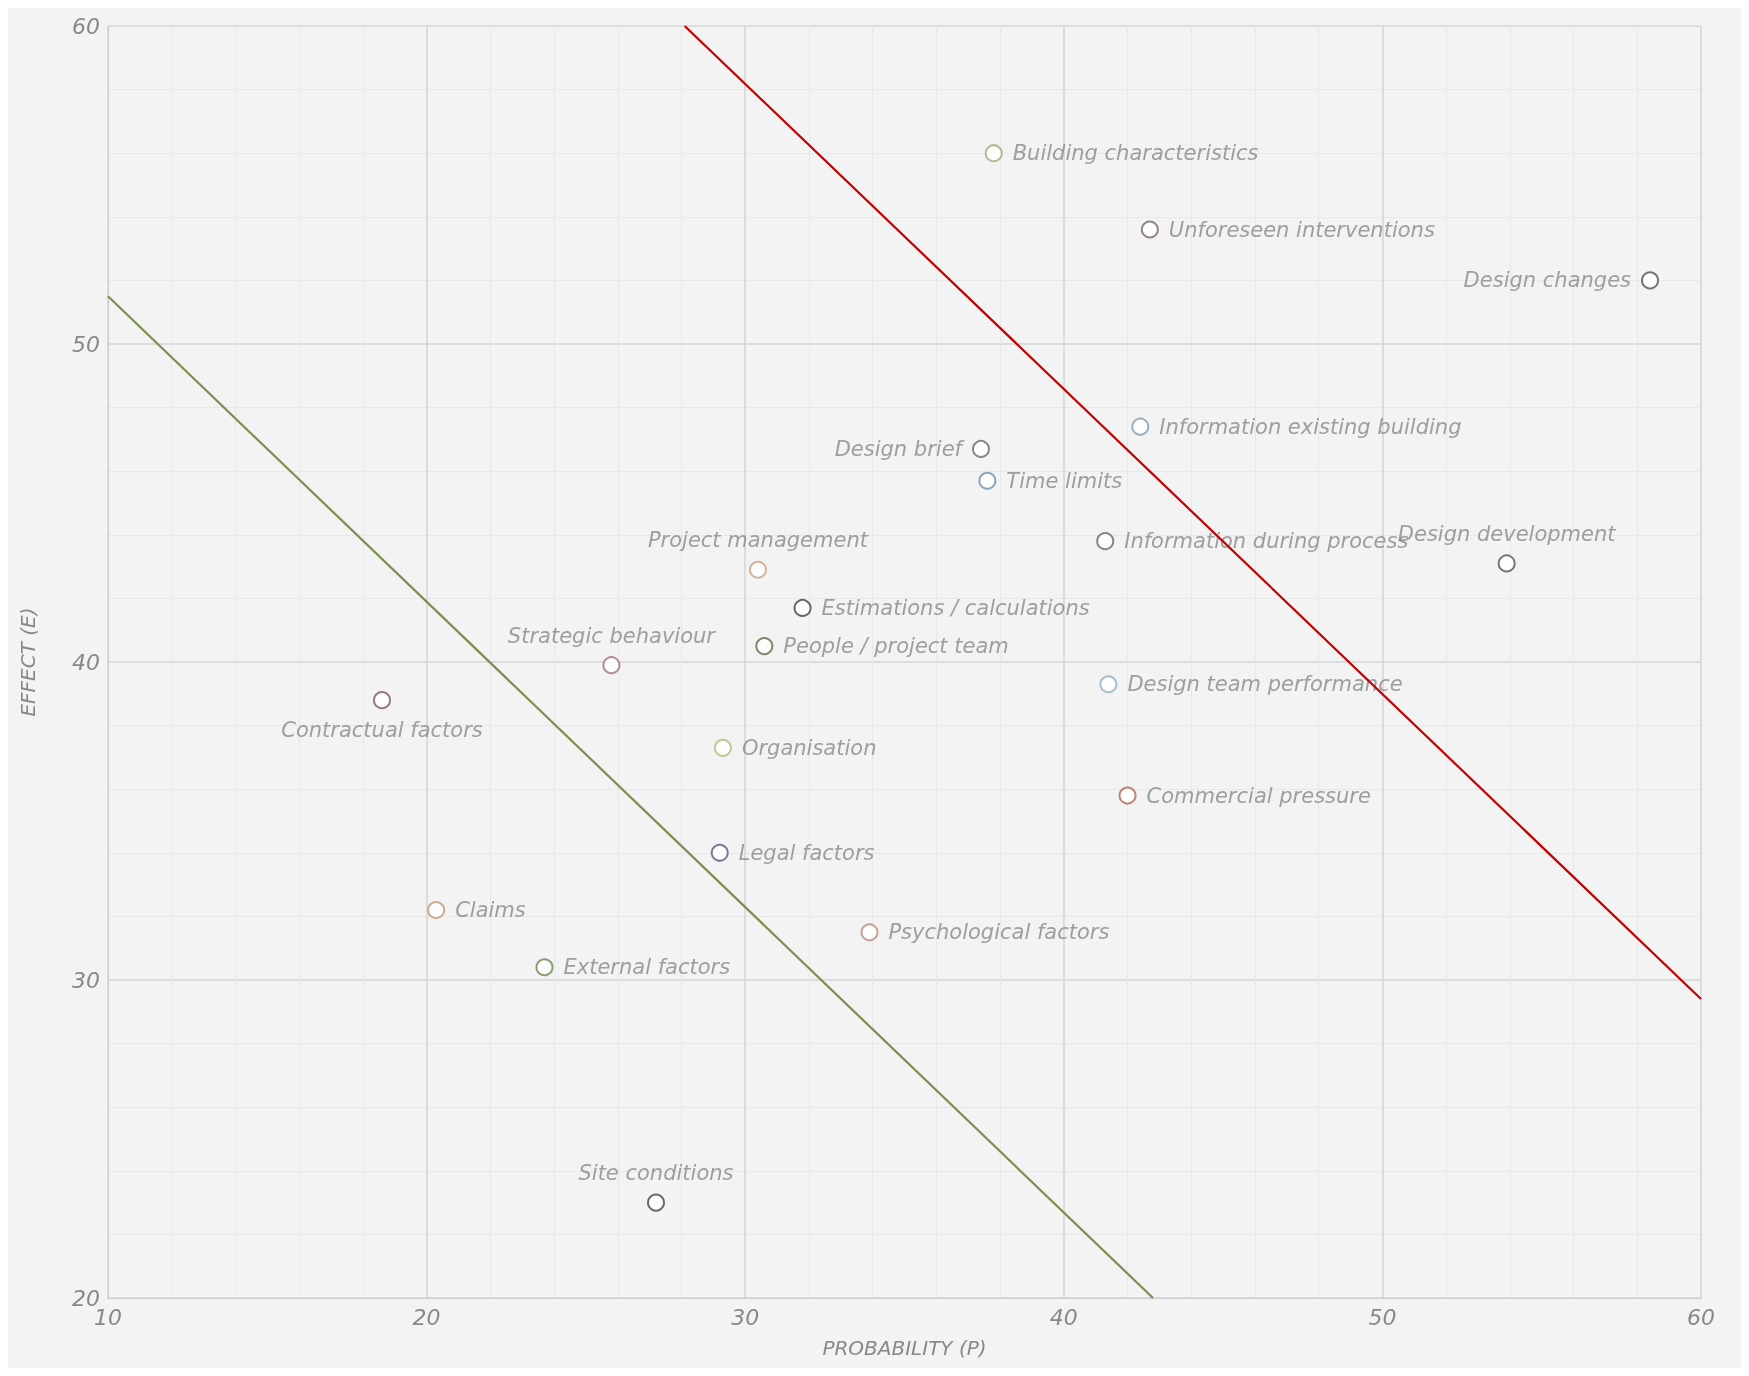 The image size is (1749, 1376). What do you see at coordinates (490, 910) in the screenshot?
I see `series-label: Claims` at bounding box center [490, 910].